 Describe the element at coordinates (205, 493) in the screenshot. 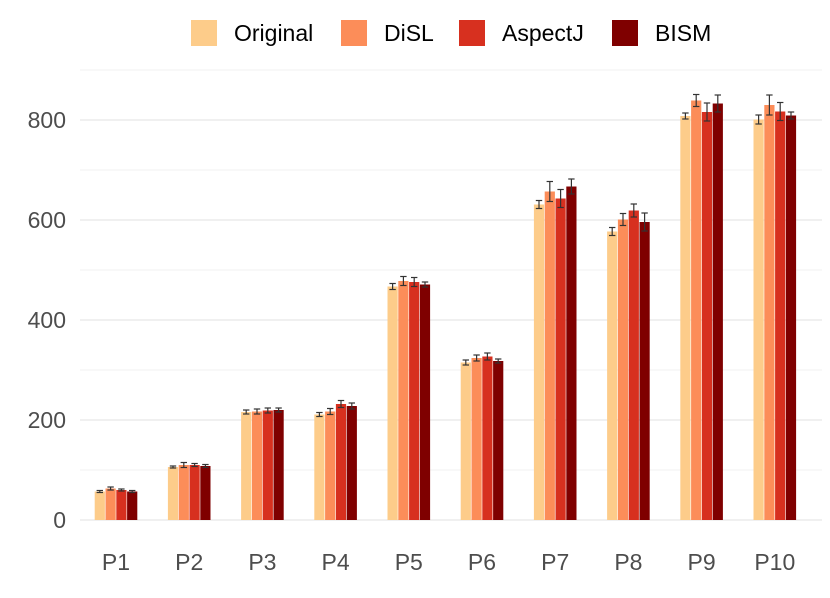

I see `bar-p2-bism` at that location.